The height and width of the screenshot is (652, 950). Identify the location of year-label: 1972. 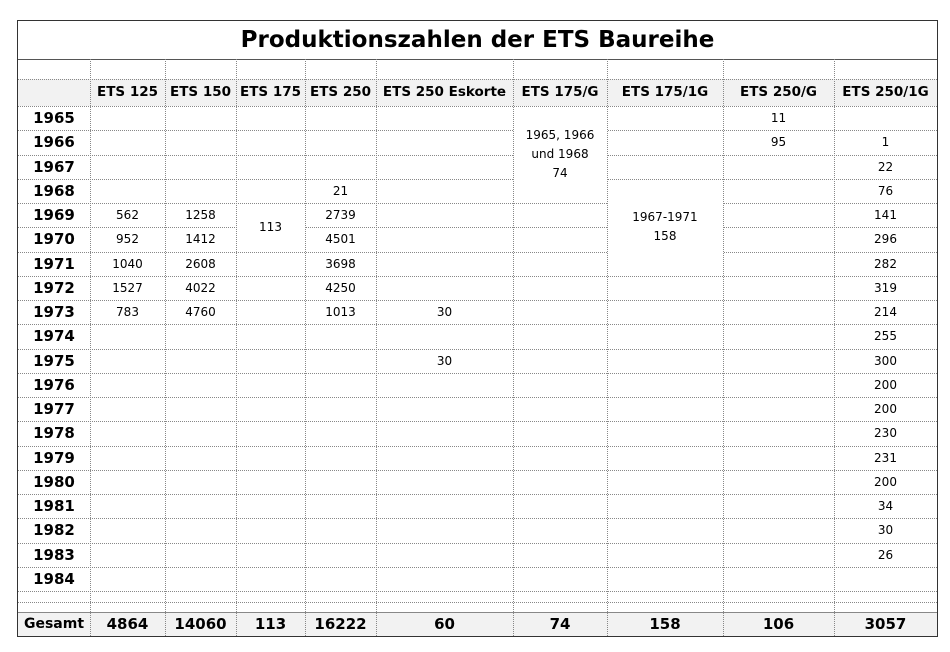
(54, 287).